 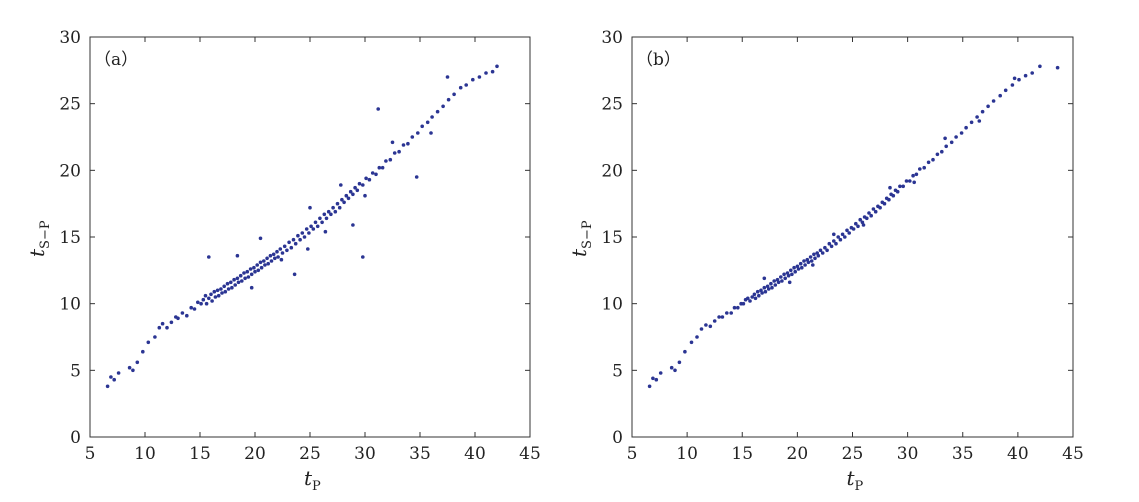 I want to click on x-axis-label-main: t, so click(x=851, y=478).